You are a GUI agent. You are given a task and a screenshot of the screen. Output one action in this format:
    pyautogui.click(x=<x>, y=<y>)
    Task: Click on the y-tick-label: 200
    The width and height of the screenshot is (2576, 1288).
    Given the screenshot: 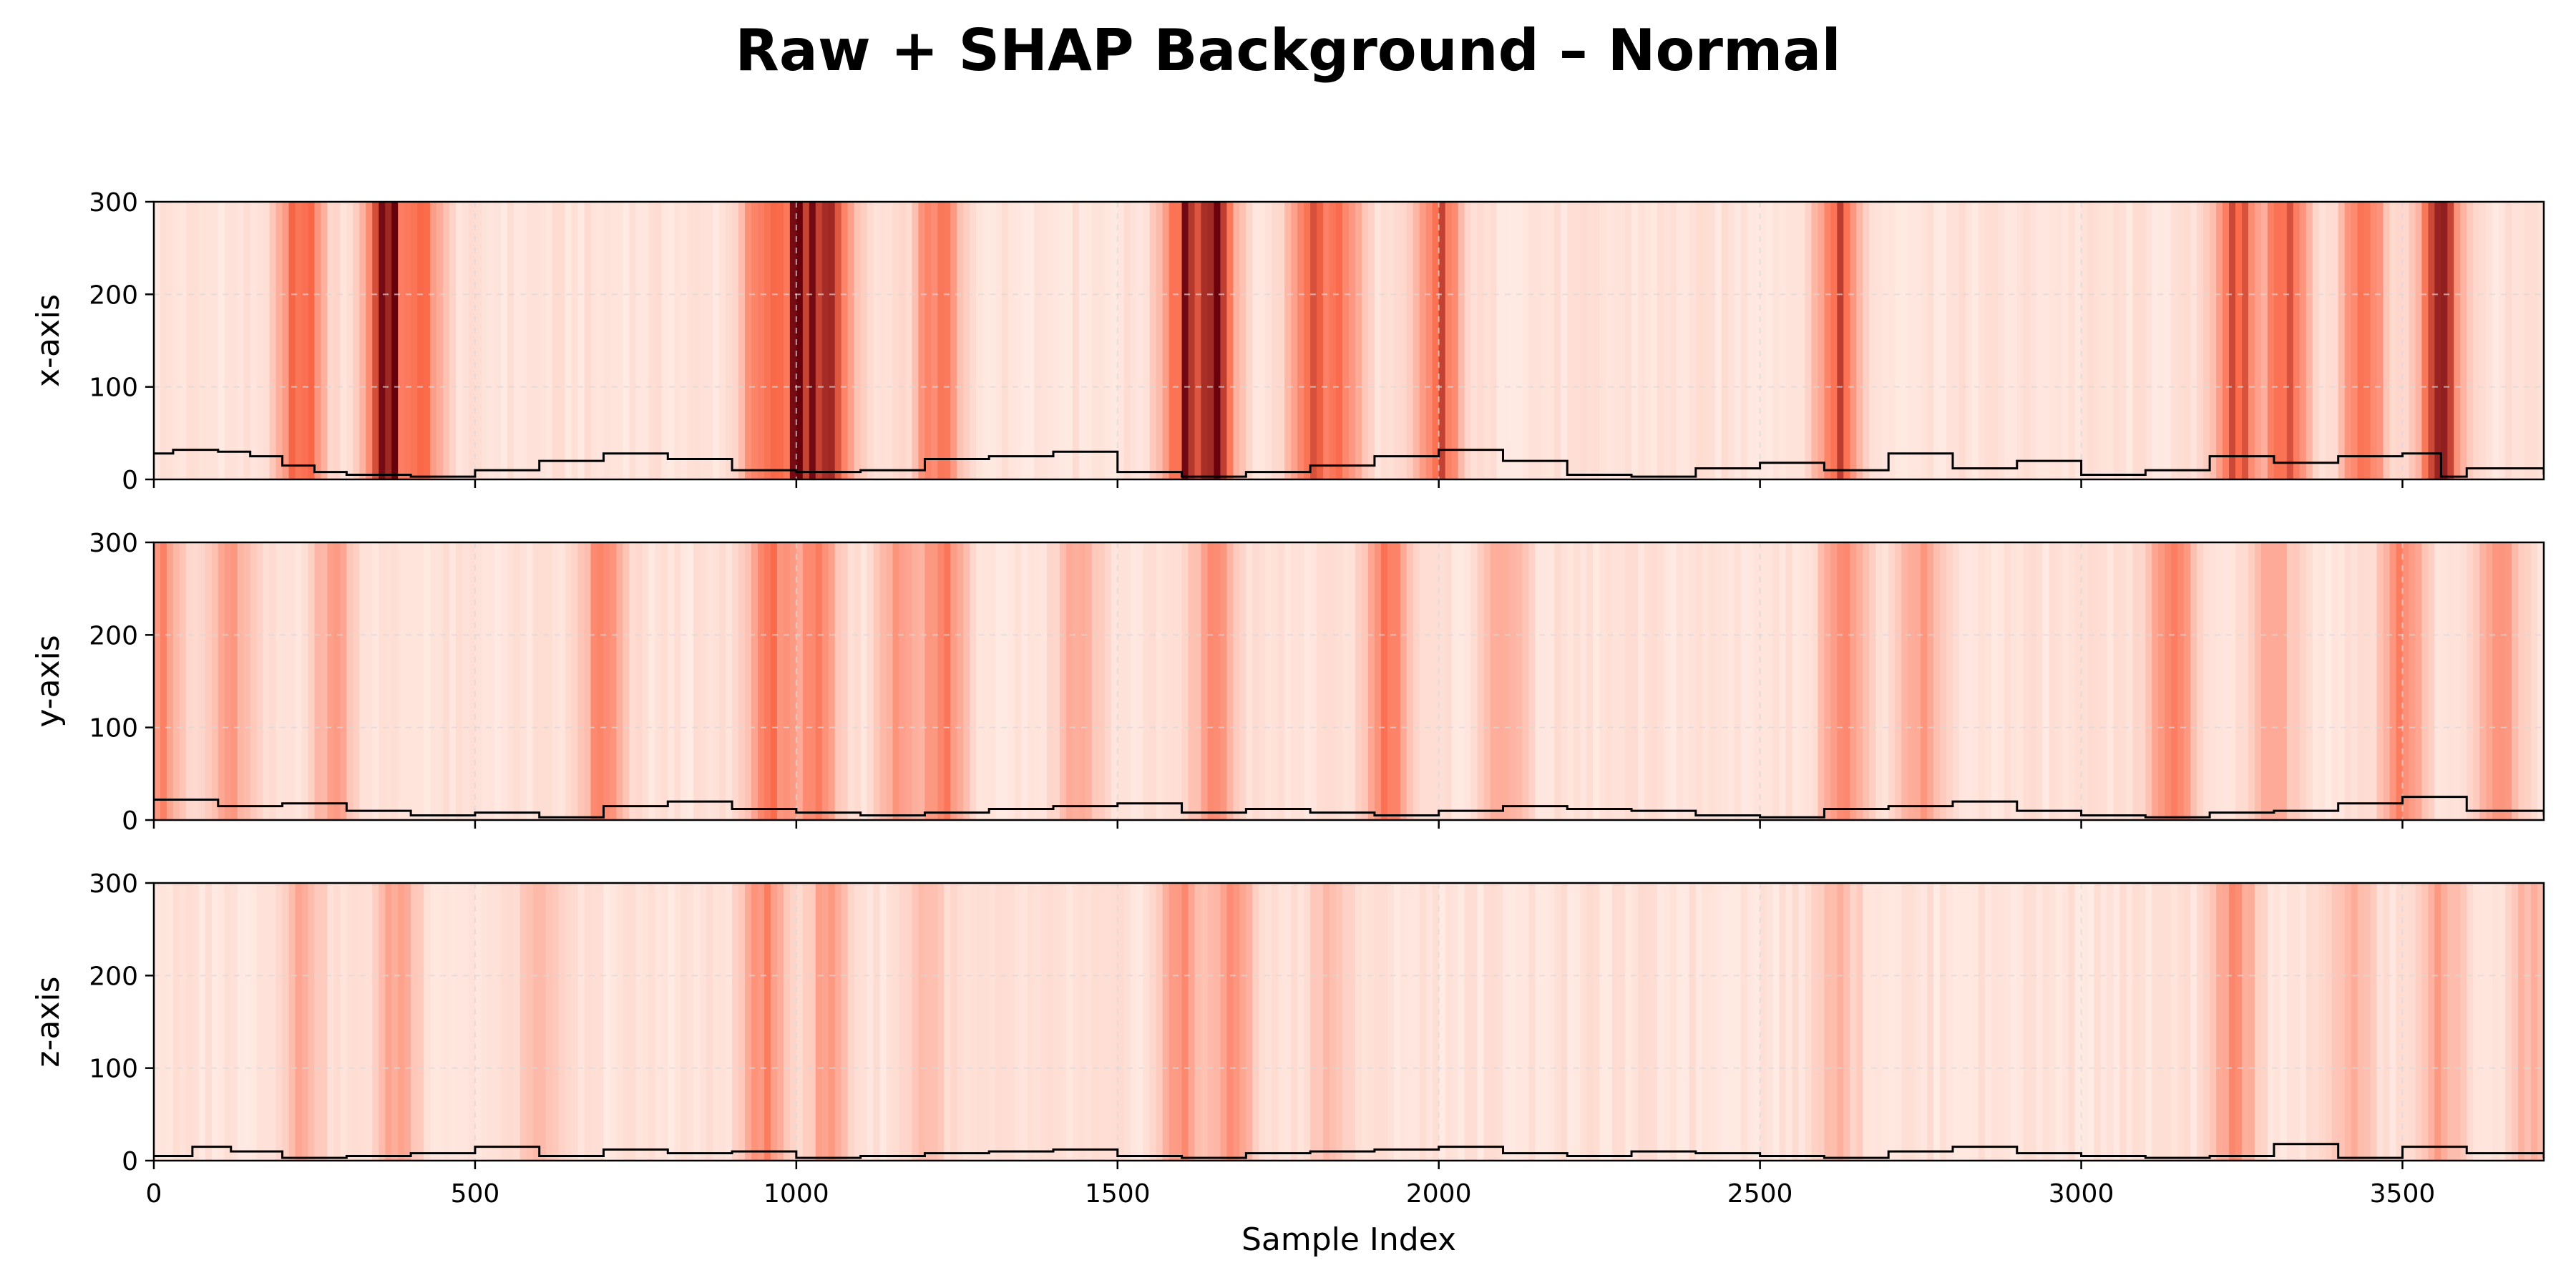 What is the action you would take?
    pyautogui.click(x=113, y=976)
    